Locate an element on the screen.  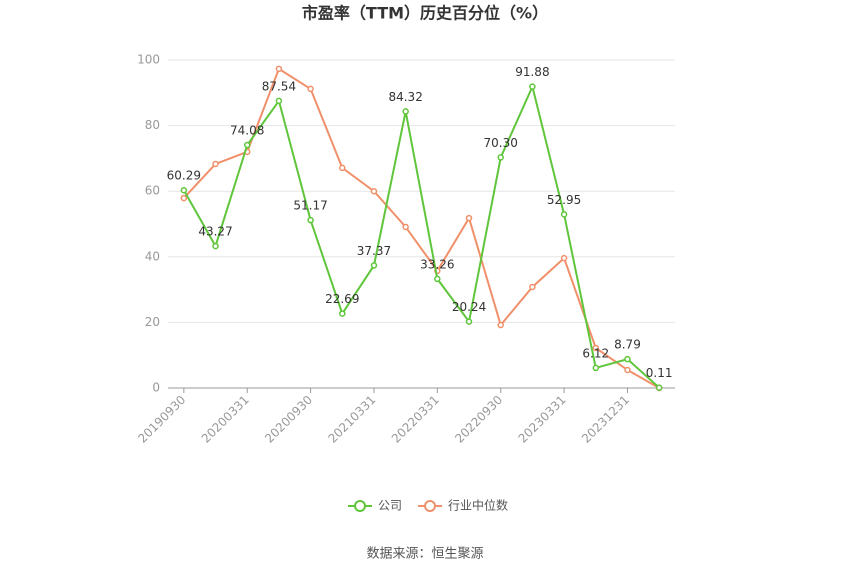
y-tick-label: 0 is located at coordinates (156, 388).